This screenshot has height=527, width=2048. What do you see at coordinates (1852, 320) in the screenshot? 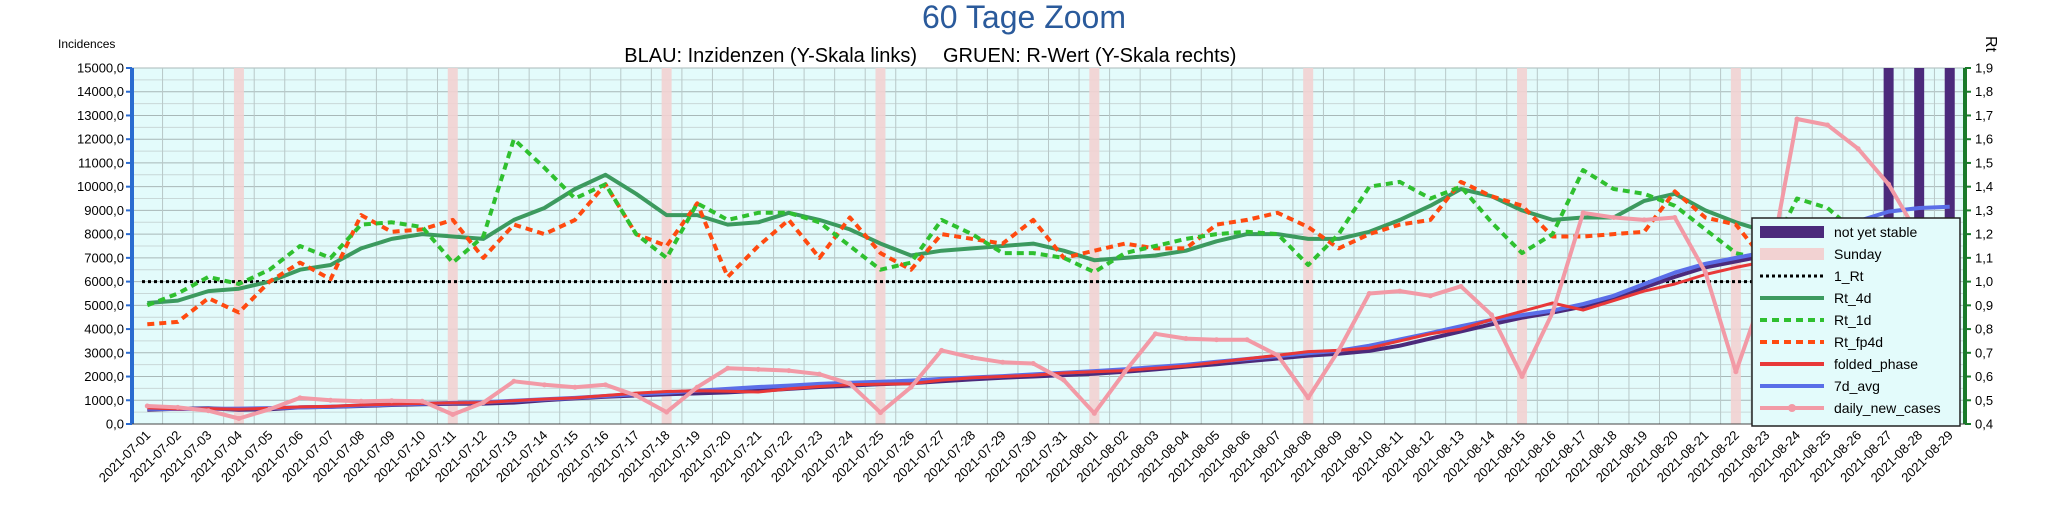
I see `legend-entry: Rt_1d` at bounding box center [1852, 320].